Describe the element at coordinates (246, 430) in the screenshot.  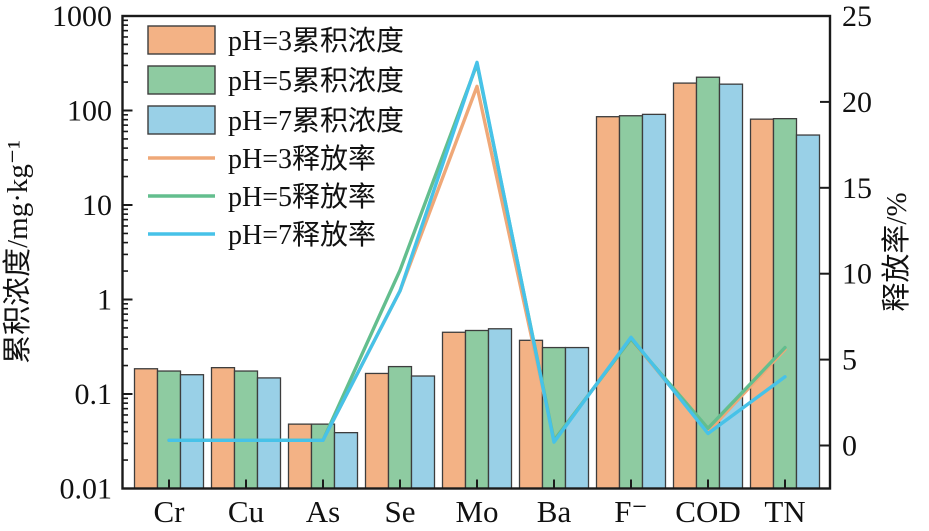
I see `bar-cu-ph=5` at that location.